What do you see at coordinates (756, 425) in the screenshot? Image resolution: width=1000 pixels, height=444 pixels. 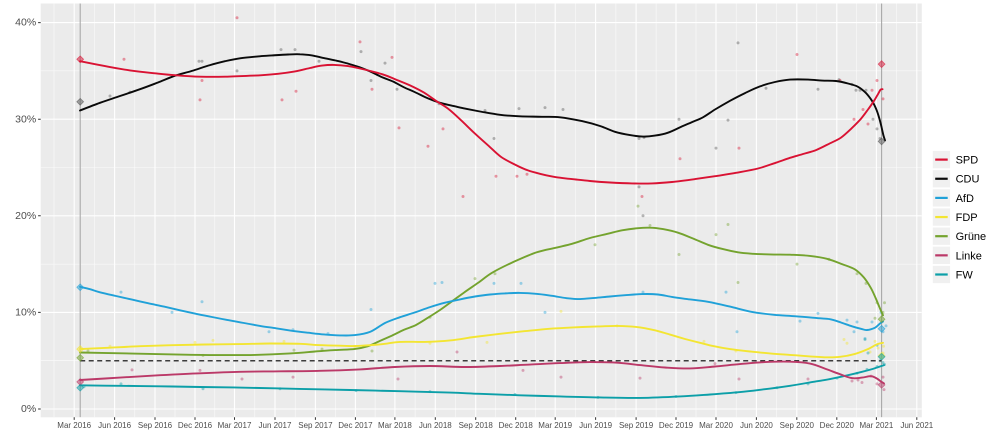 I see `svg-text: Jun 2020` at bounding box center [756, 425].